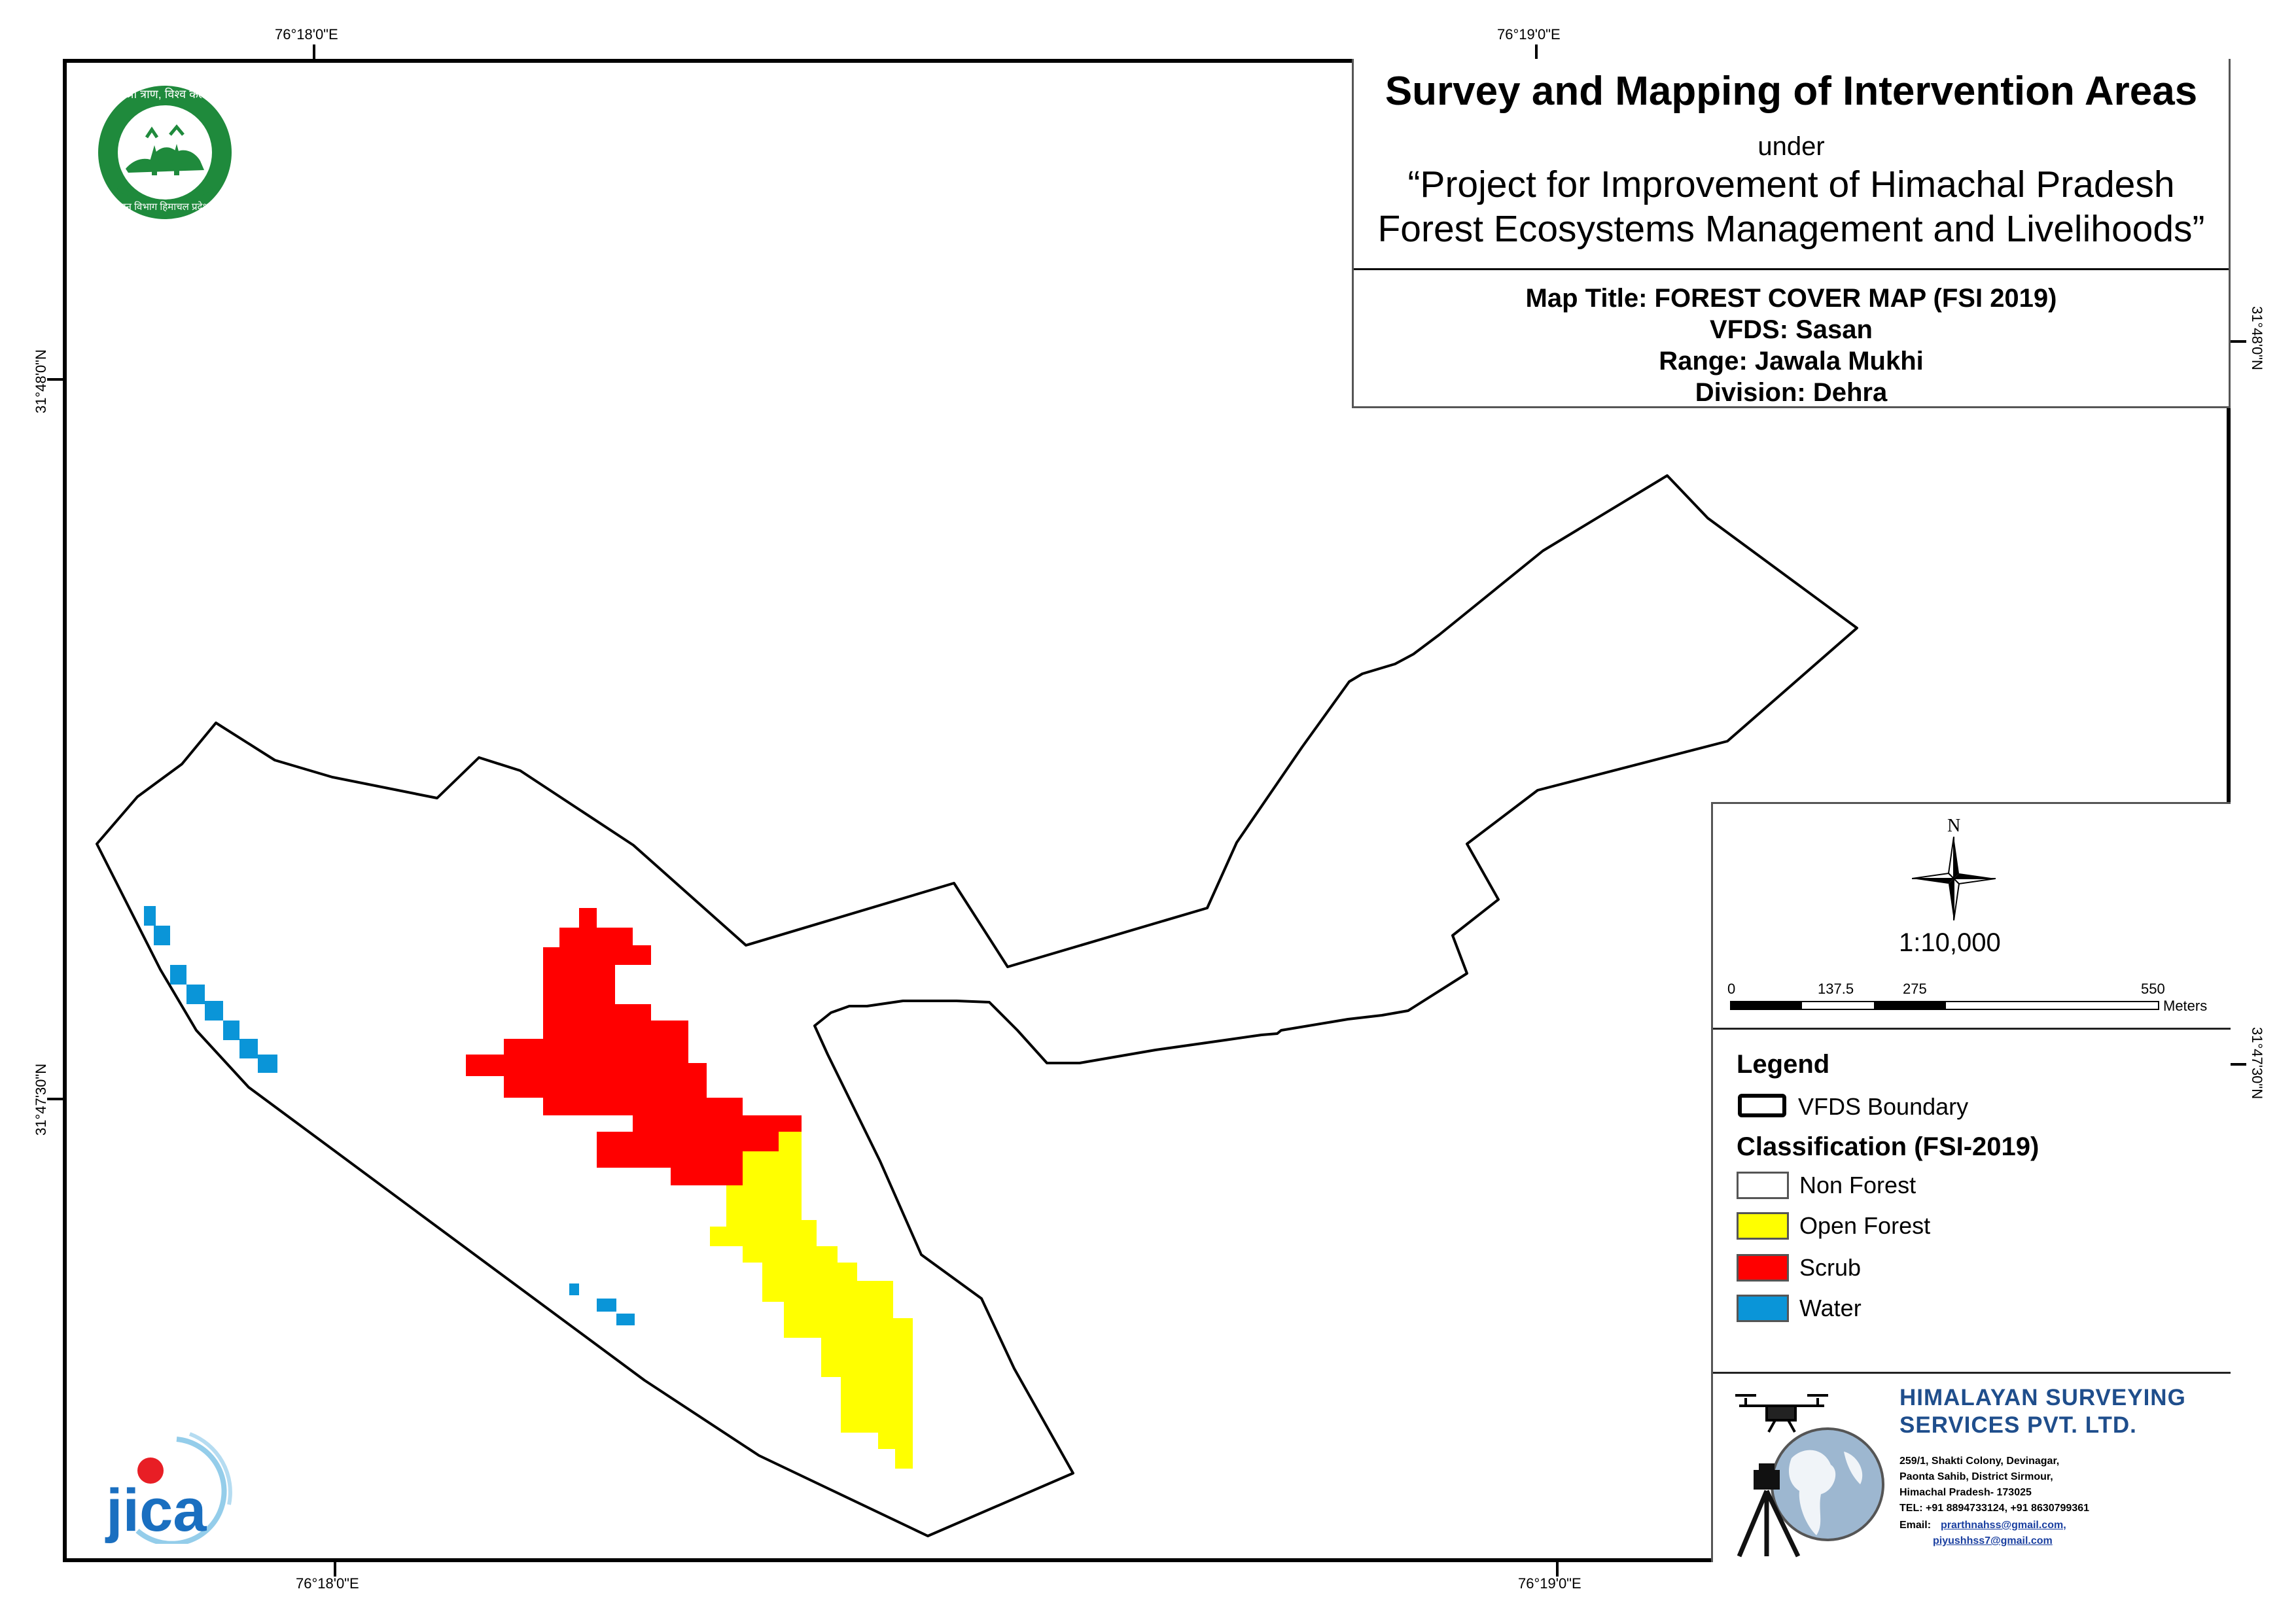 The width and height of the screenshot is (2296, 1623). I want to click on boundary-swatch, so click(1762, 1106).